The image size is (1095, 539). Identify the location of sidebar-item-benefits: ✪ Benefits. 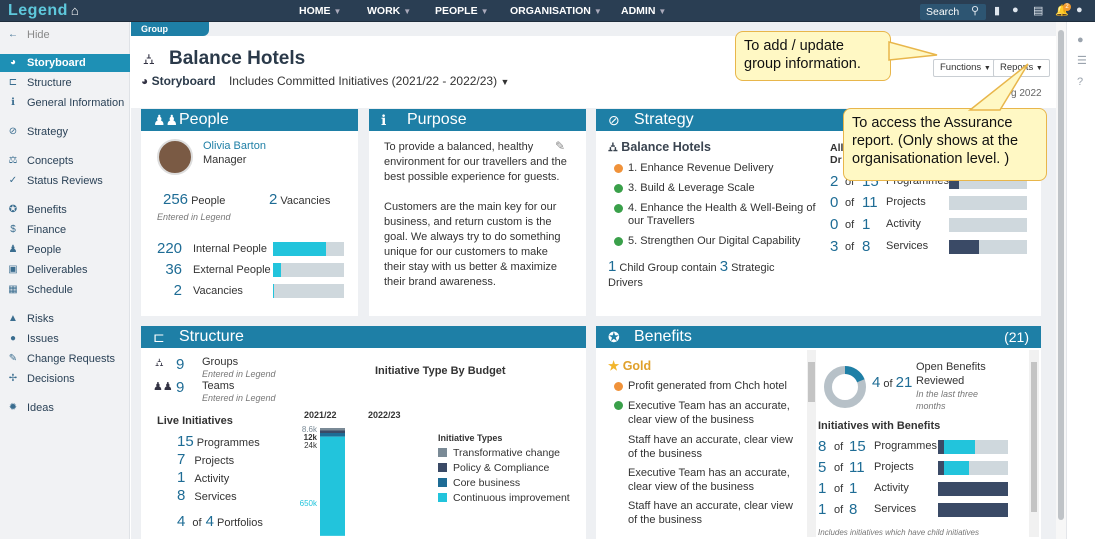
(65, 210).